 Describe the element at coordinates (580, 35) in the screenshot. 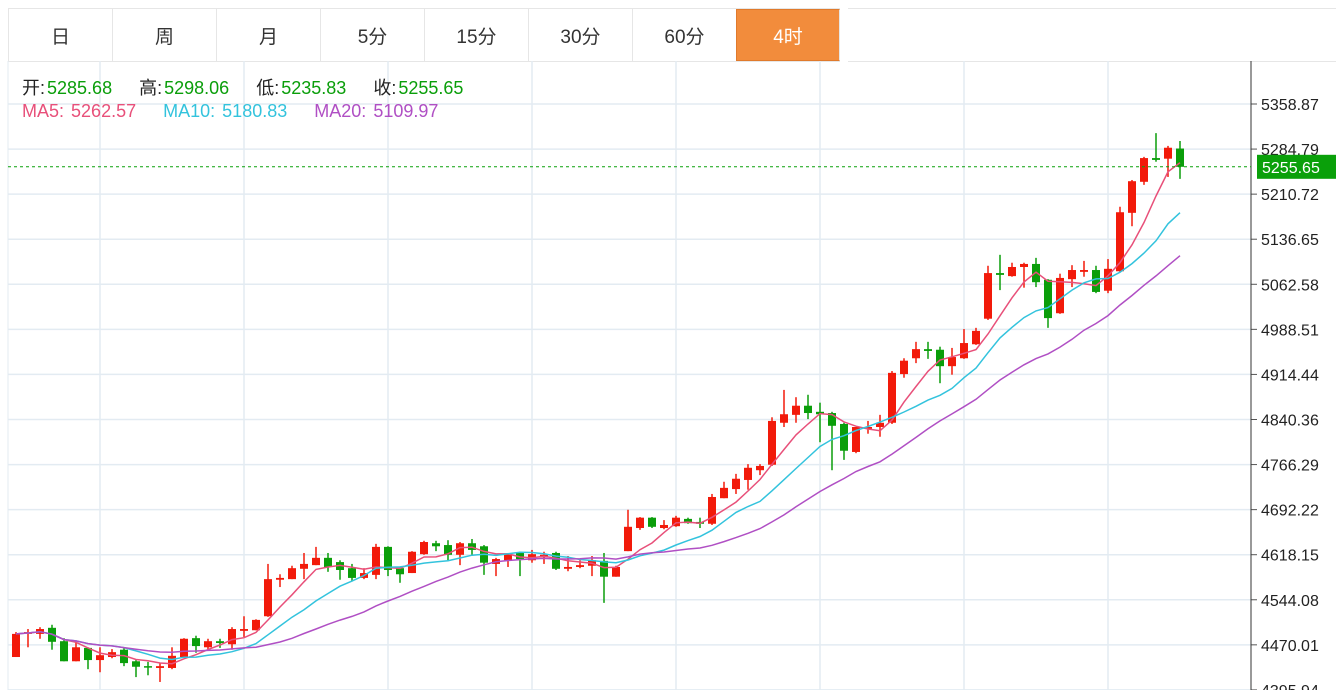

I see `tab-5: 30分` at that location.